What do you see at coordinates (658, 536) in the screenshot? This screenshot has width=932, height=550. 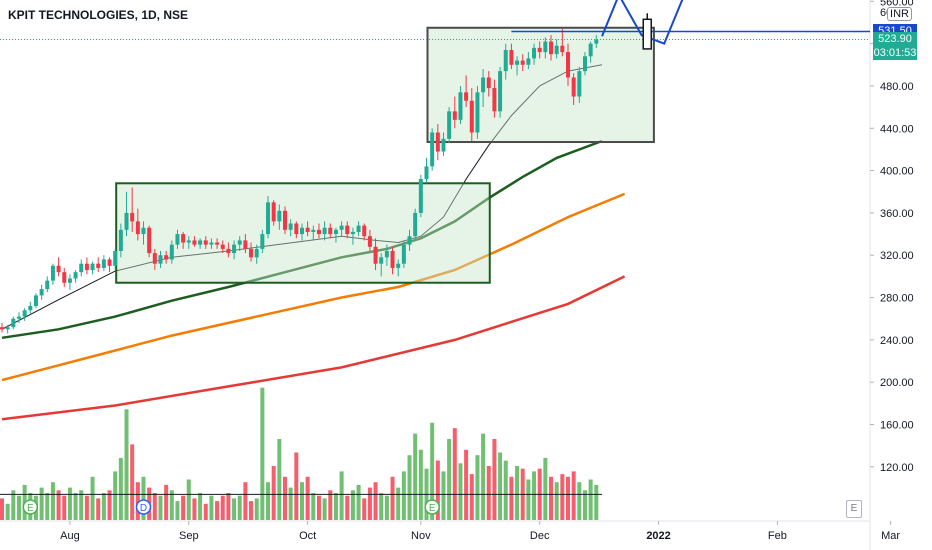 I see `time-tick-label: 2022` at bounding box center [658, 536].